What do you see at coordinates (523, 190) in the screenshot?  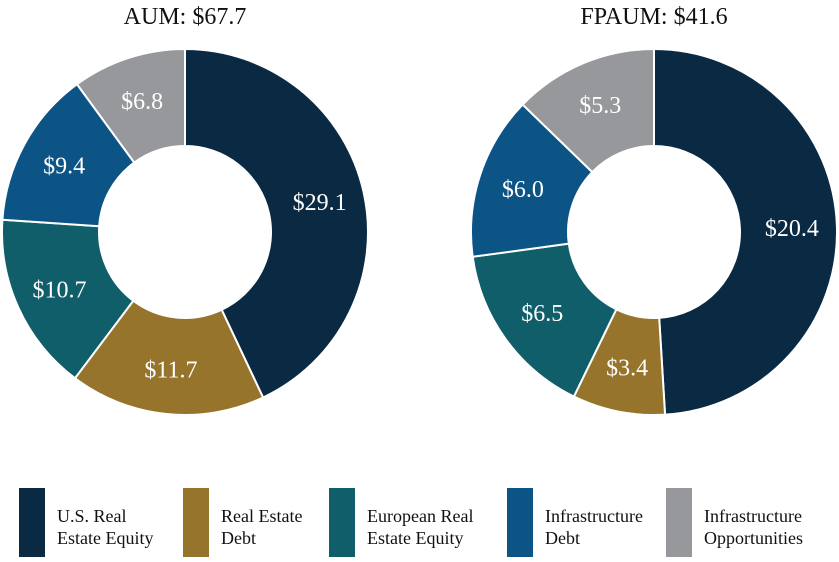 I see `data-label-infrastructure-debt: $6.0` at bounding box center [523, 190].